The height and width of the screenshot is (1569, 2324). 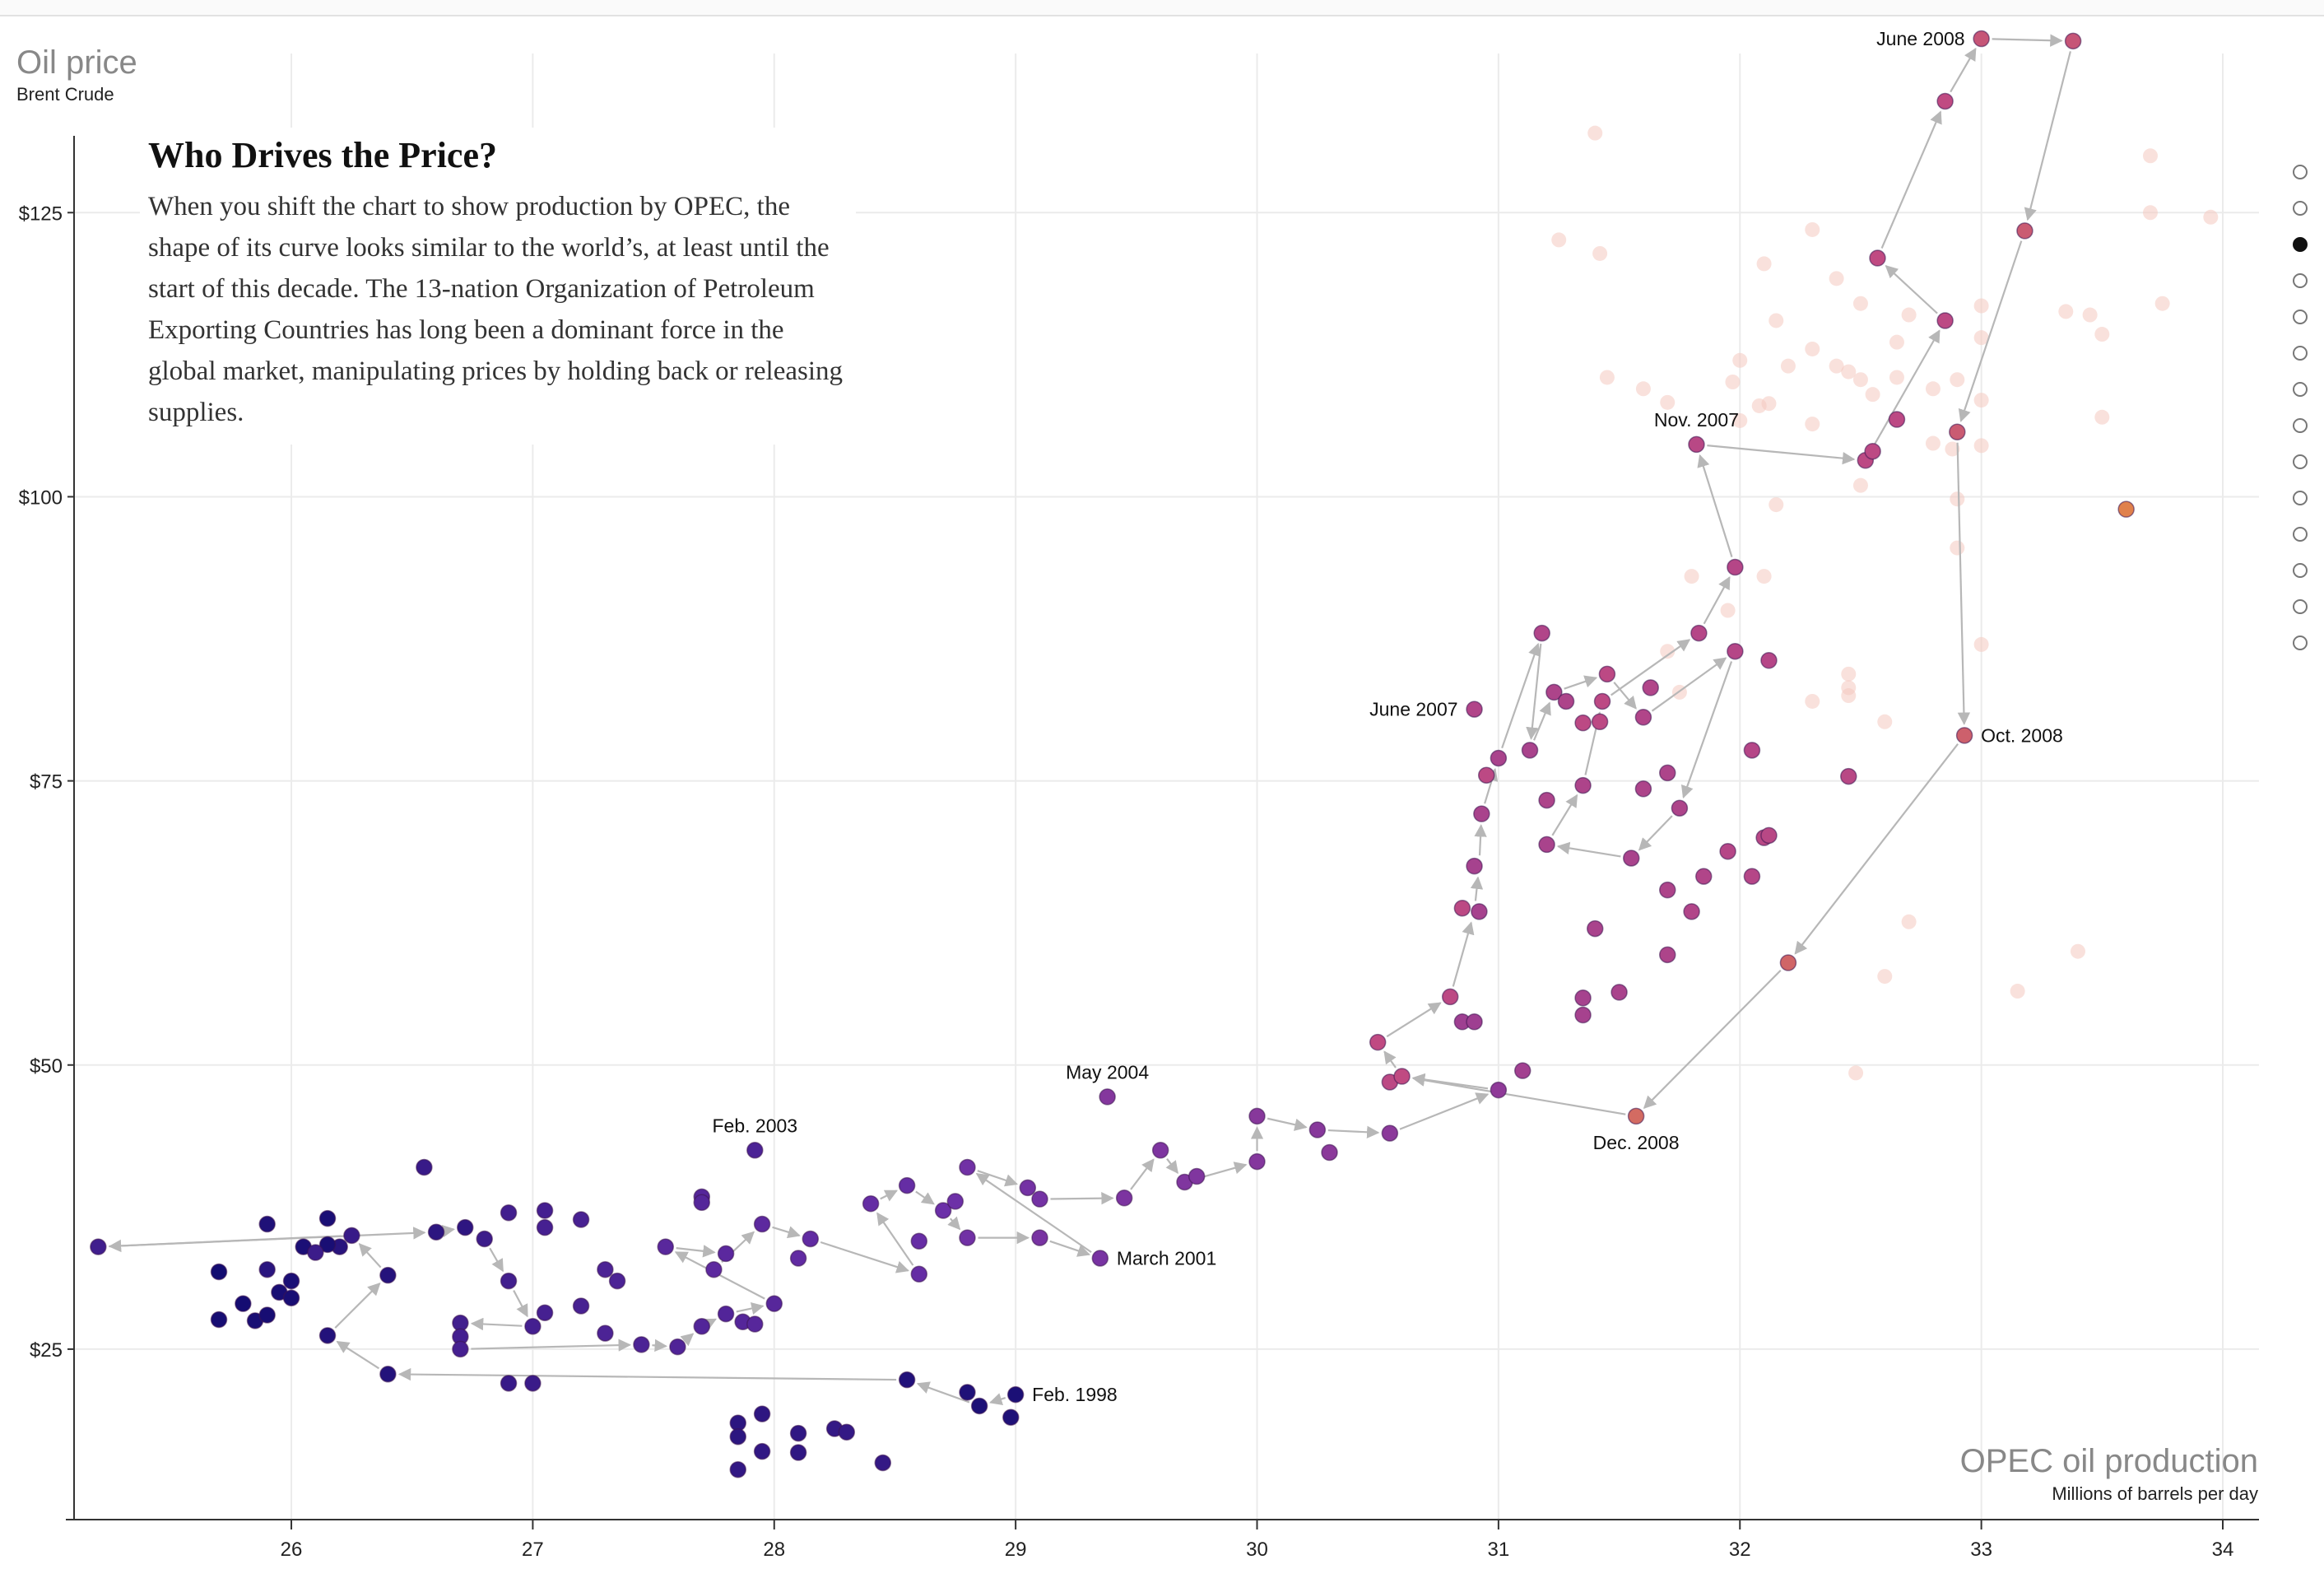 I want to click on point-label: Dec. 2008, so click(x=1636, y=1142).